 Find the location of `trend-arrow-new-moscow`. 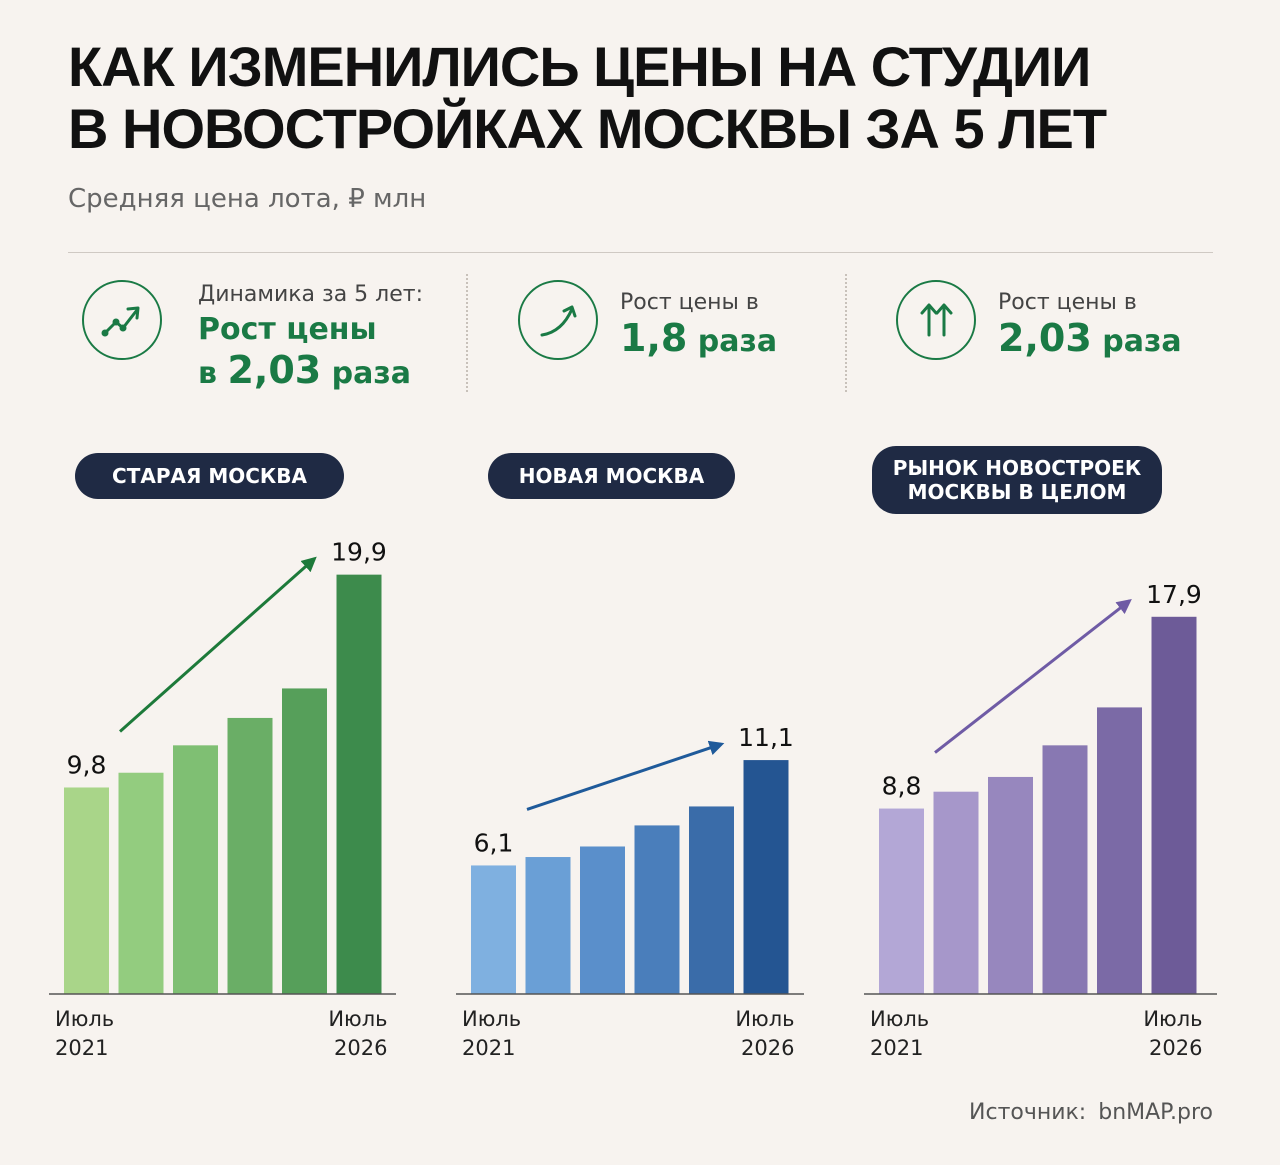

trend-arrow-new-moscow is located at coordinates (625, 775).